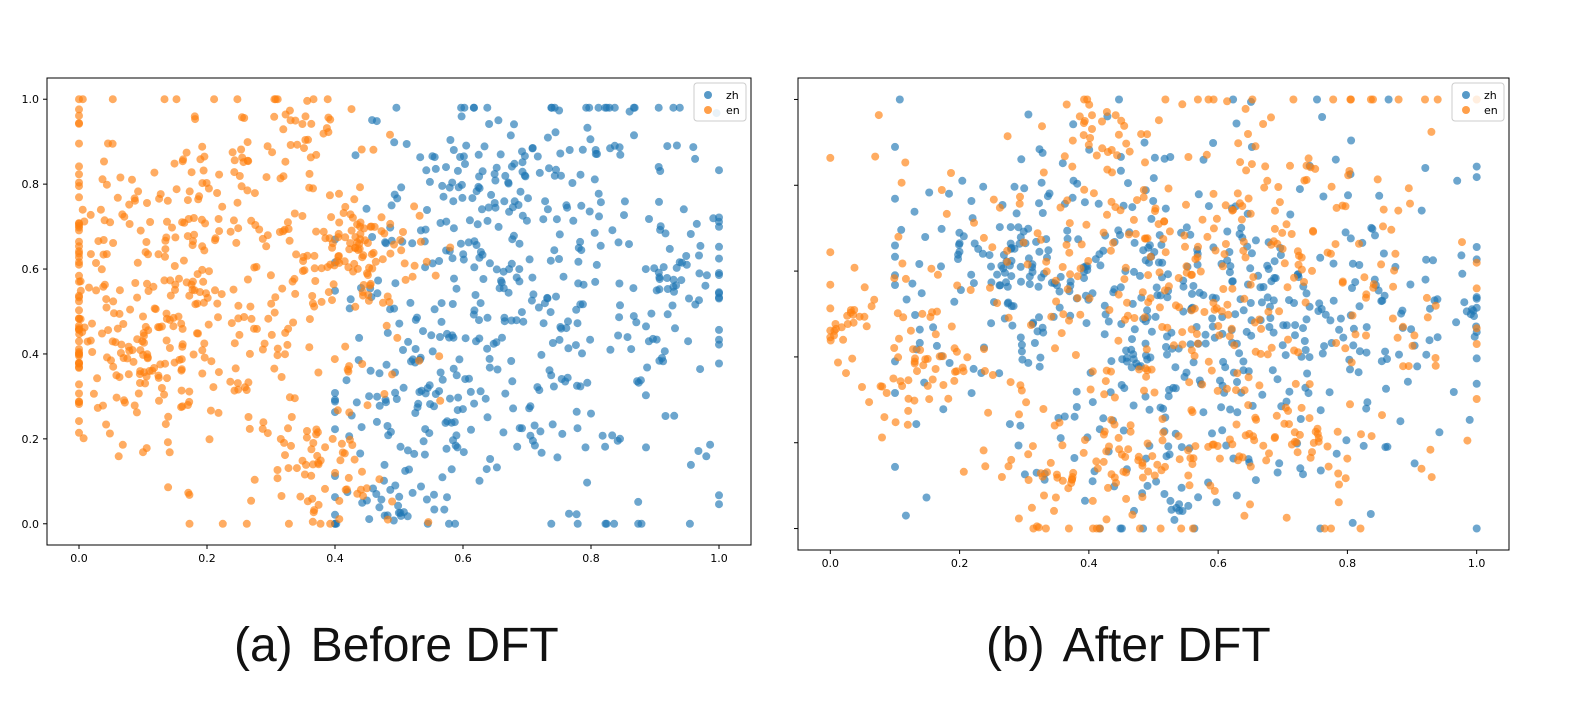 The height and width of the screenshot is (714, 1577). I want to click on caption-tag: (a), so click(263, 645).